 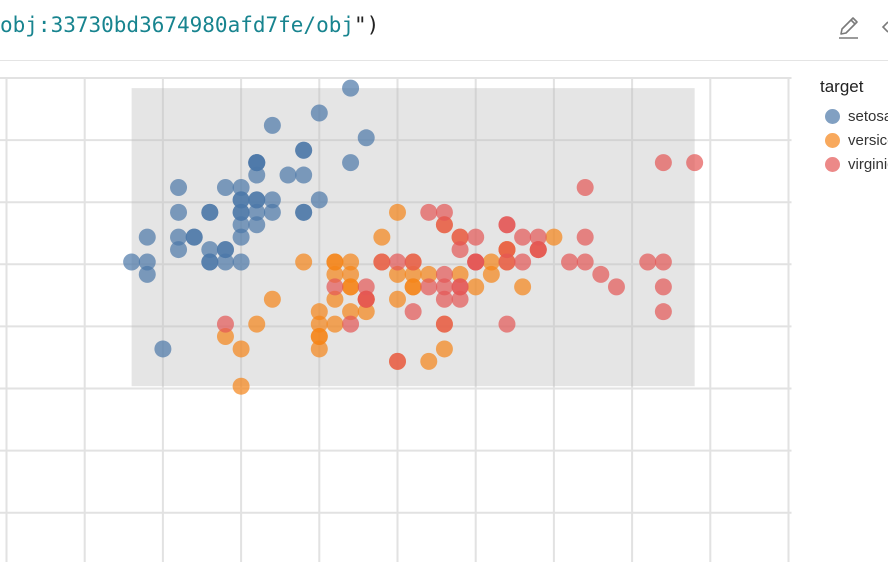 I want to click on legend-title: target, so click(x=842, y=86).